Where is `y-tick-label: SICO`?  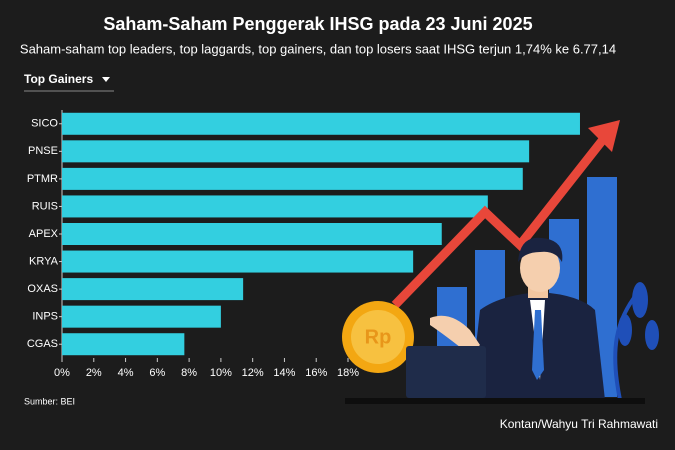 y-tick-label: SICO is located at coordinates (44, 124).